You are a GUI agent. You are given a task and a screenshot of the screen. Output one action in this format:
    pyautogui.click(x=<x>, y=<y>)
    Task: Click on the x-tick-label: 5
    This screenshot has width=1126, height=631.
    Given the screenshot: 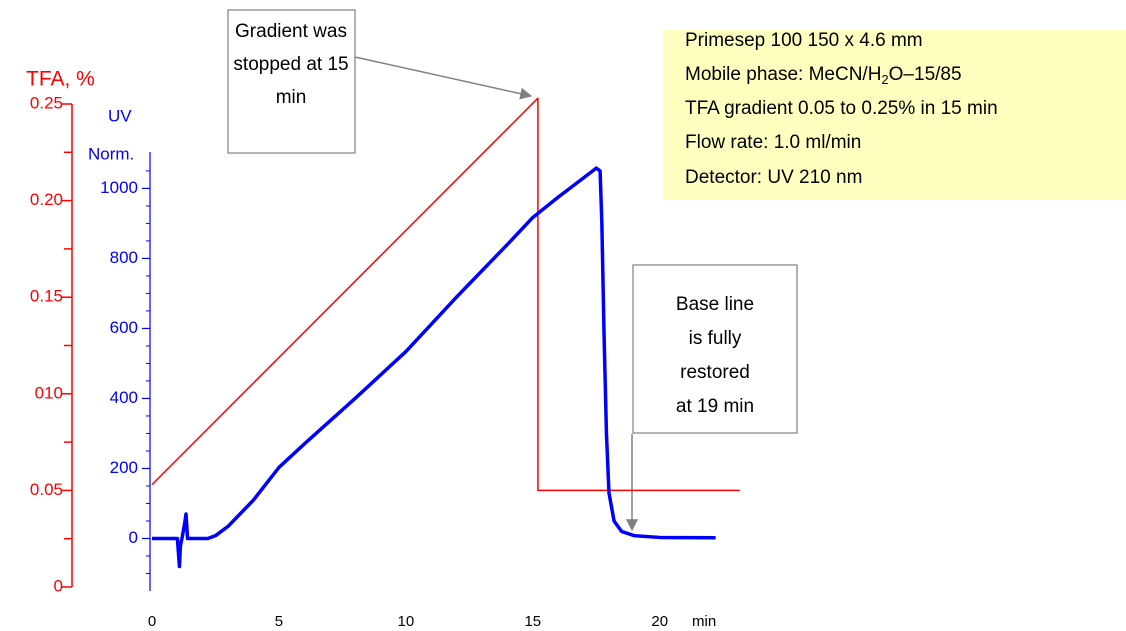 What is the action you would take?
    pyautogui.click(x=279, y=621)
    